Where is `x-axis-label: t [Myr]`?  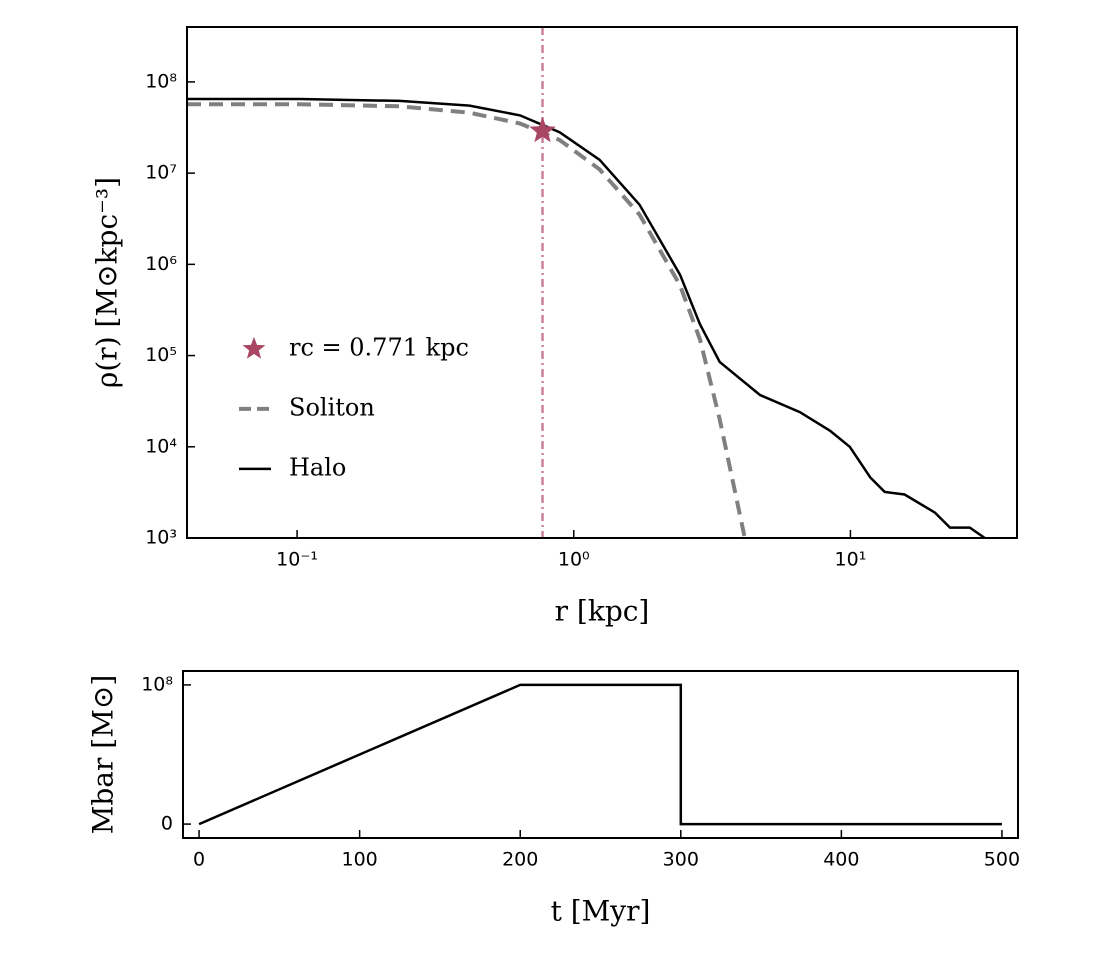
x-axis-label: t [Myr] is located at coordinates (601, 911).